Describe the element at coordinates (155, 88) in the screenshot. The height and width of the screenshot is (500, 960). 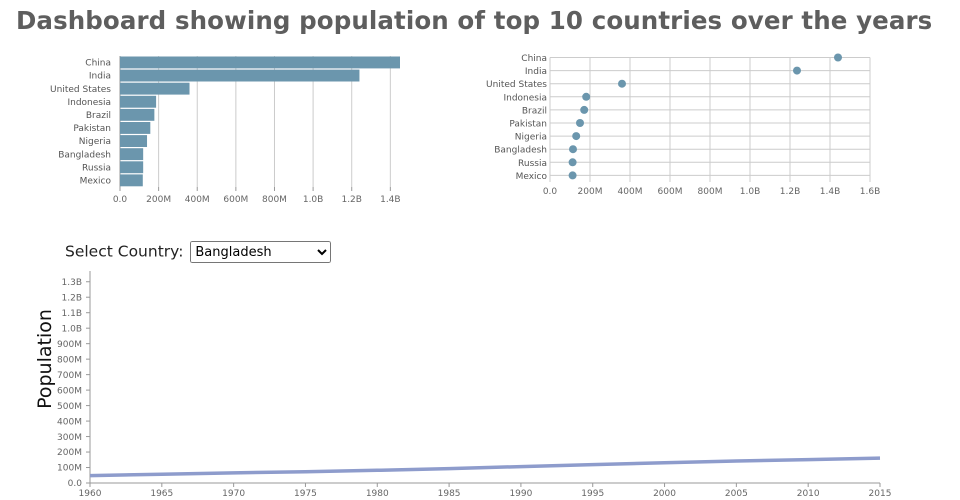
I see `bar-united-states` at that location.